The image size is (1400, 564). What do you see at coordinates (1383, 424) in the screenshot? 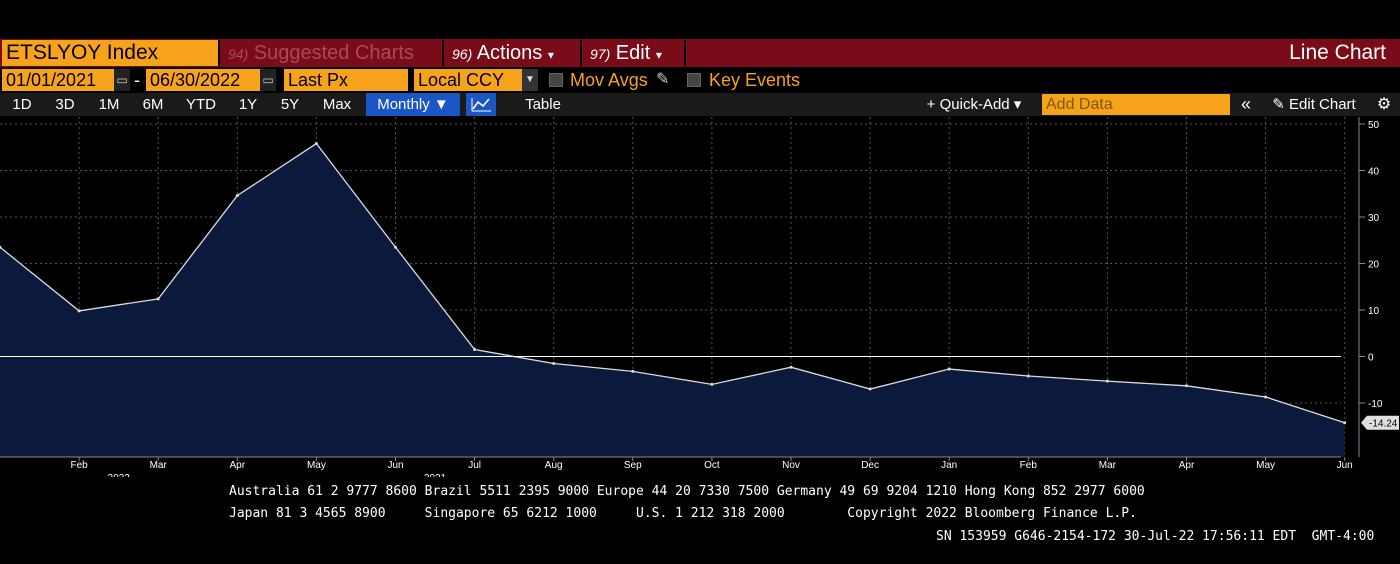
I see `last-value-label: -14.24` at bounding box center [1383, 424].